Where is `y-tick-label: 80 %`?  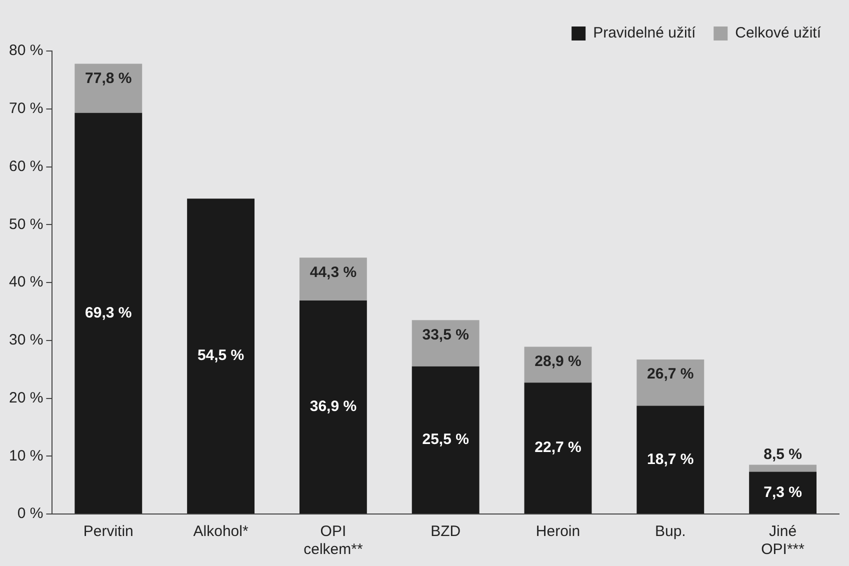 y-tick-label: 80 % is located at coordinates (26, 51).